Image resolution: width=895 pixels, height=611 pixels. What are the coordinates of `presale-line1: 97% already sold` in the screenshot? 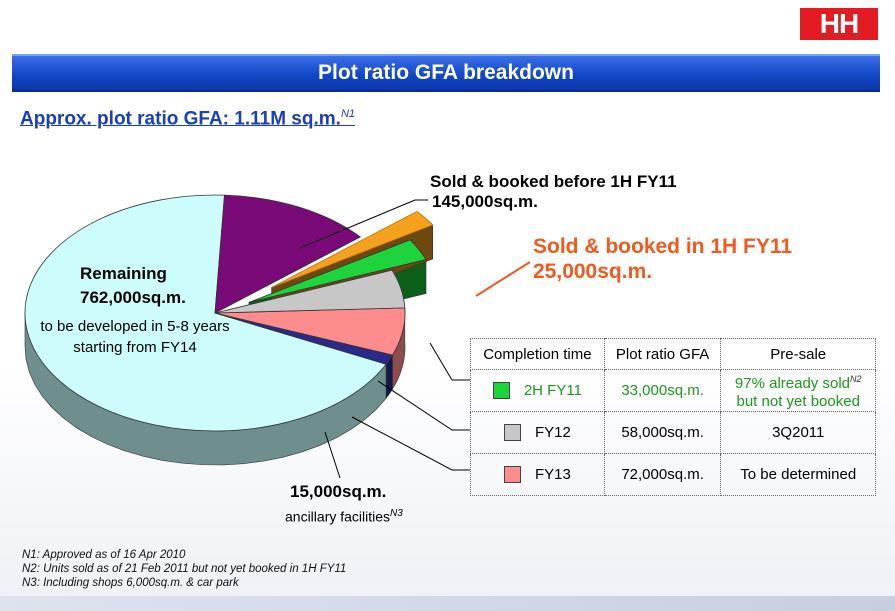 It's located at (792, 383).